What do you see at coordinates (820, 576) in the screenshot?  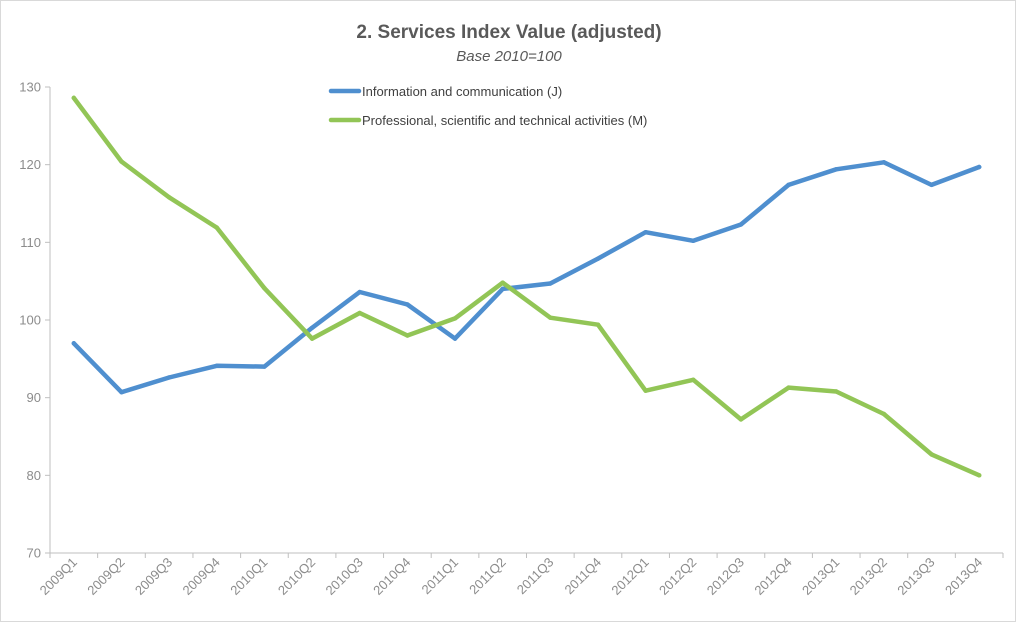 I see `x-tick-label: 2013Q1` at bounding box center [820, 576].